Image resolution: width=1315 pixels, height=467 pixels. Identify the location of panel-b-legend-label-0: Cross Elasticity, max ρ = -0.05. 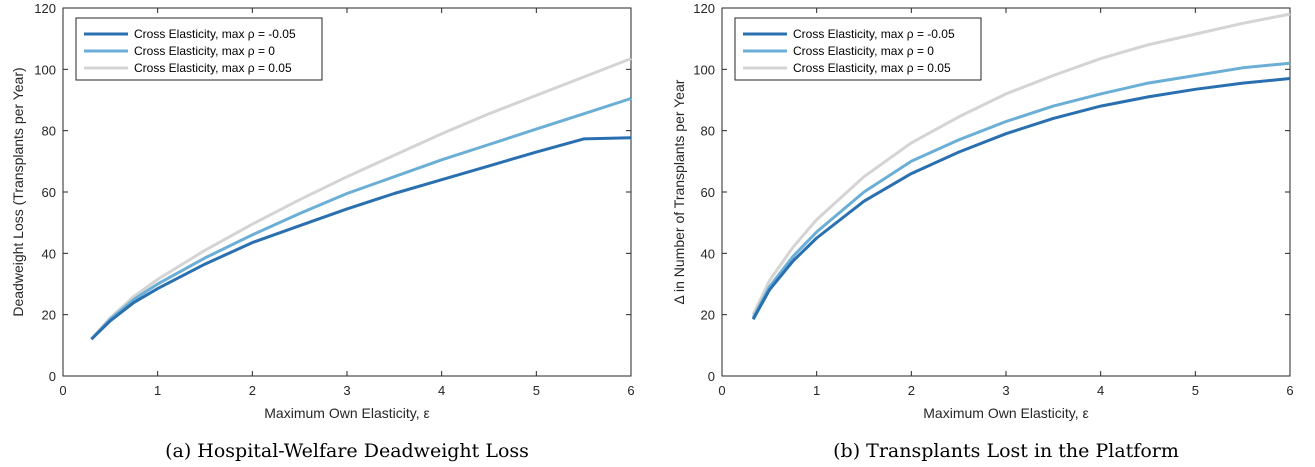
(874, 34).